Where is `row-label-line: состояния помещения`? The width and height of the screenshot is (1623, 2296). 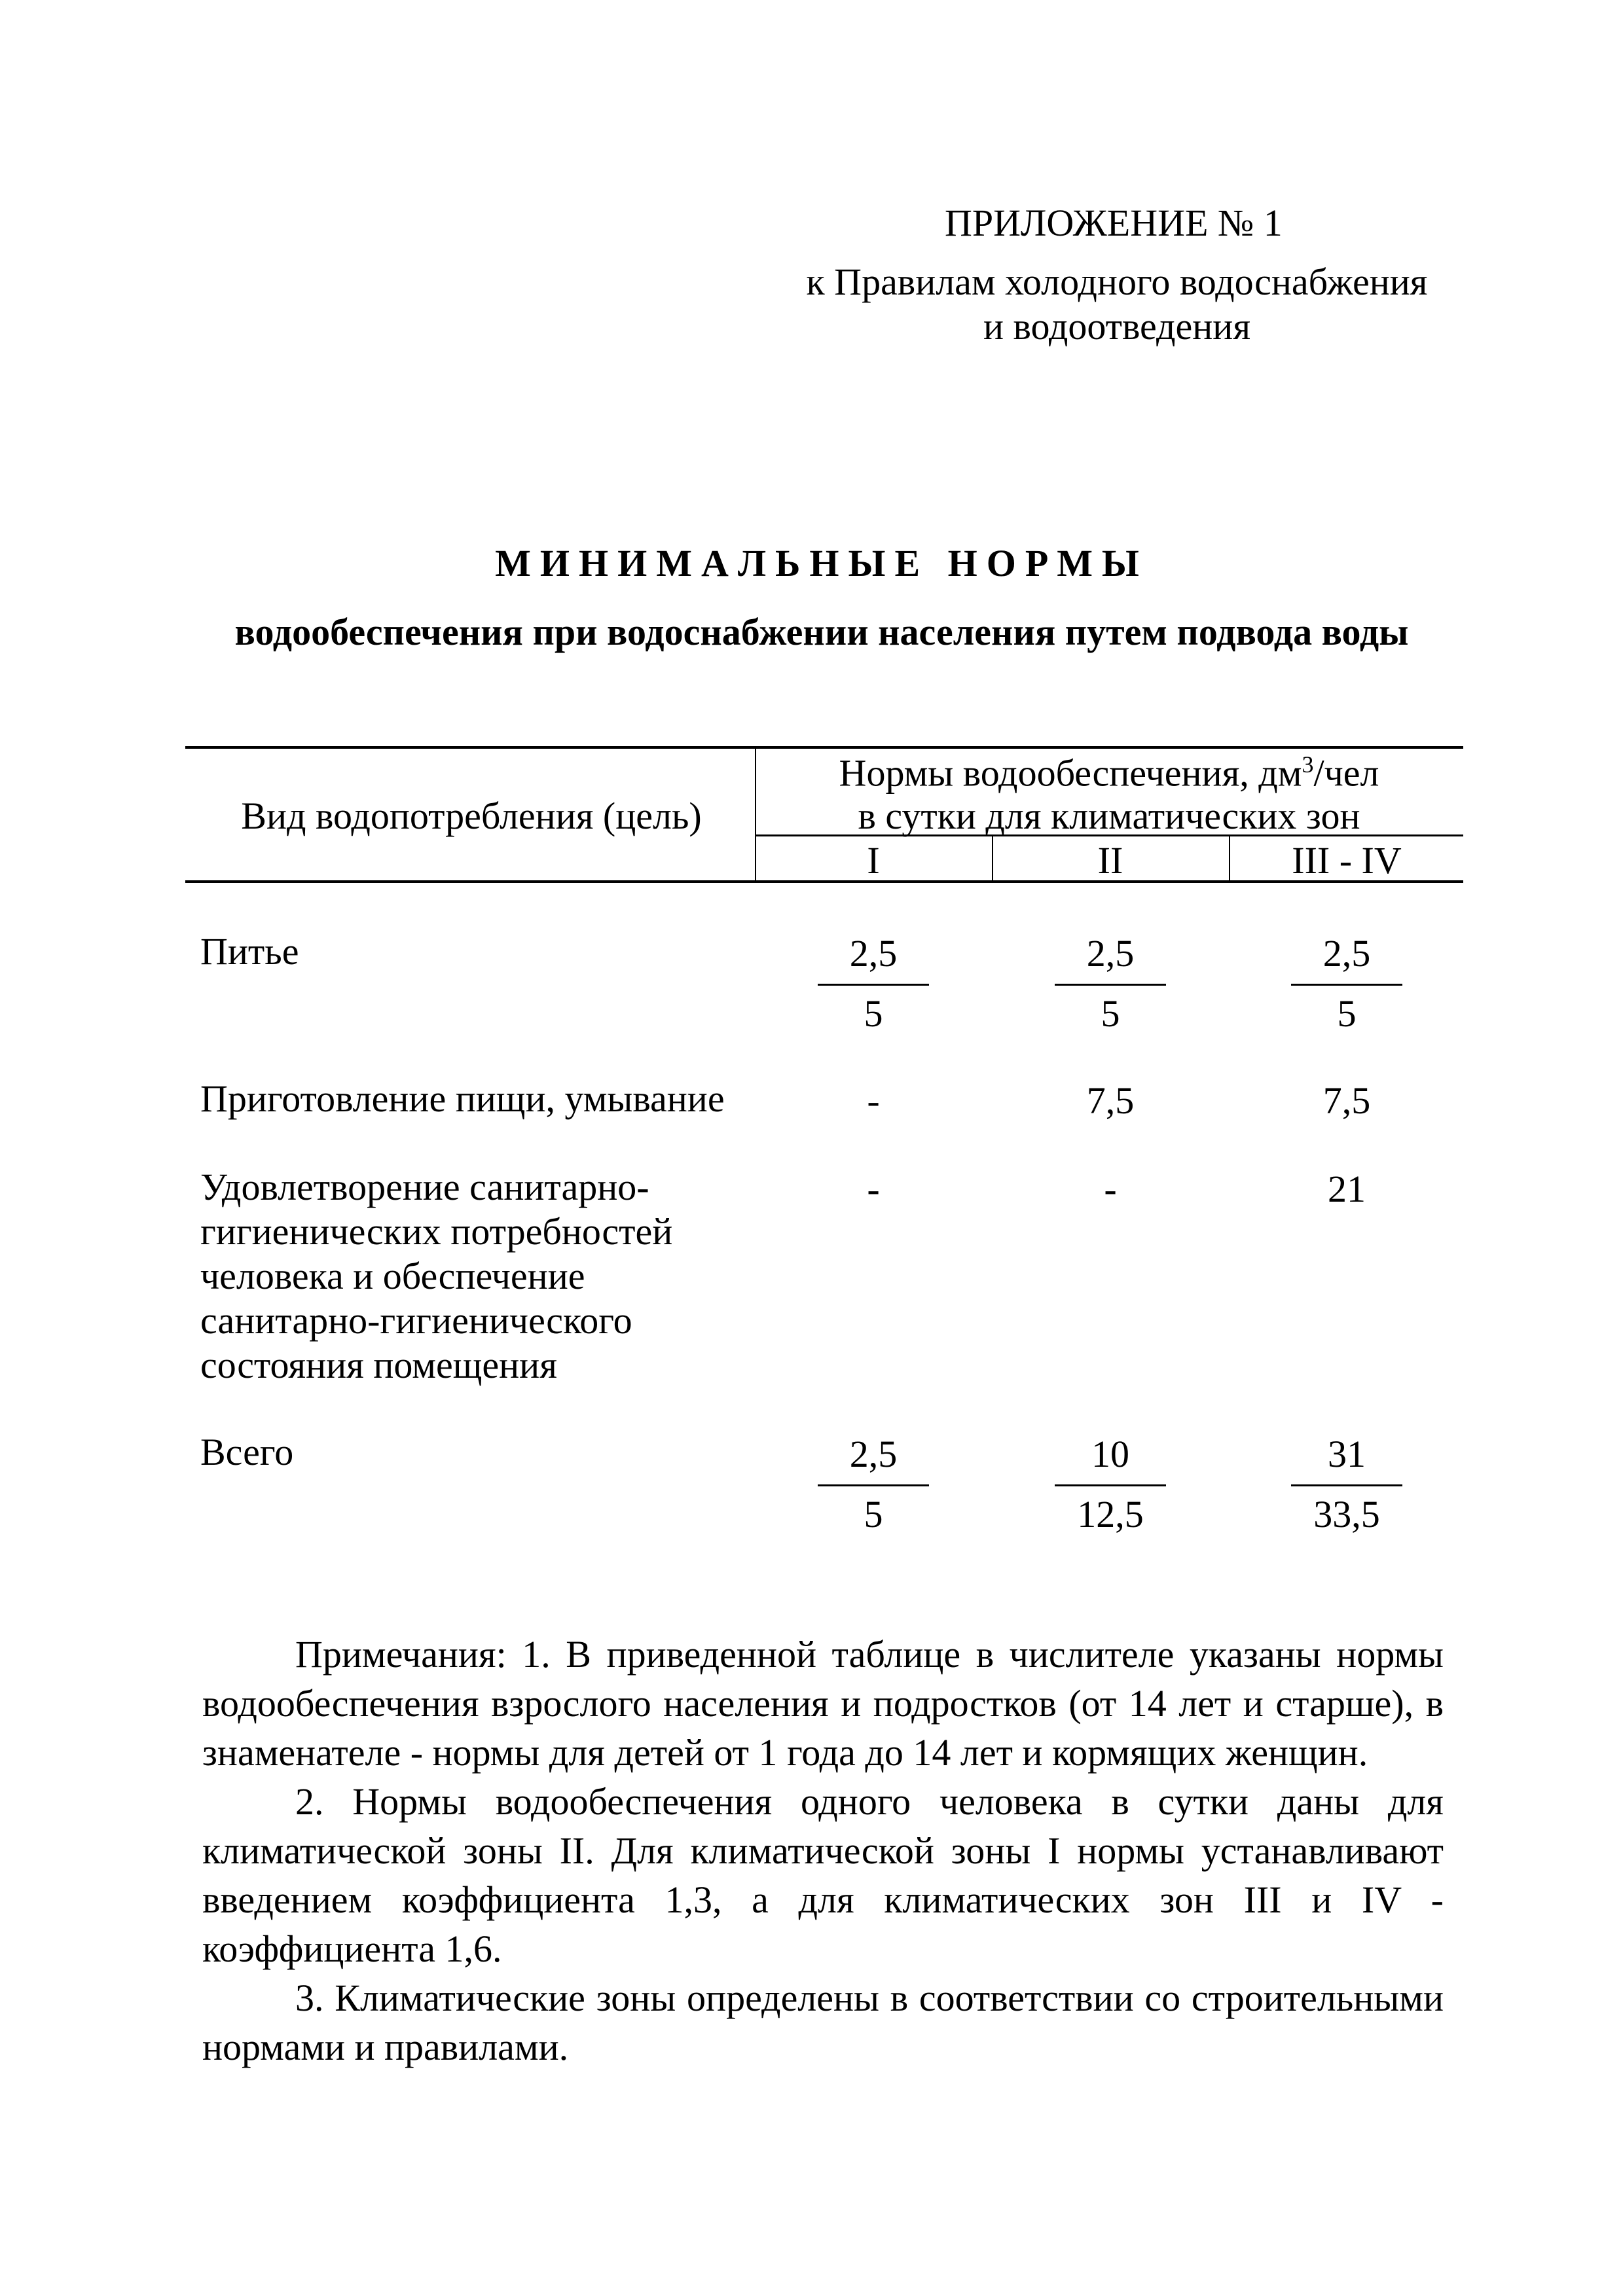
row-label-line: состояния помещения is located at coordinates (378, 1365).